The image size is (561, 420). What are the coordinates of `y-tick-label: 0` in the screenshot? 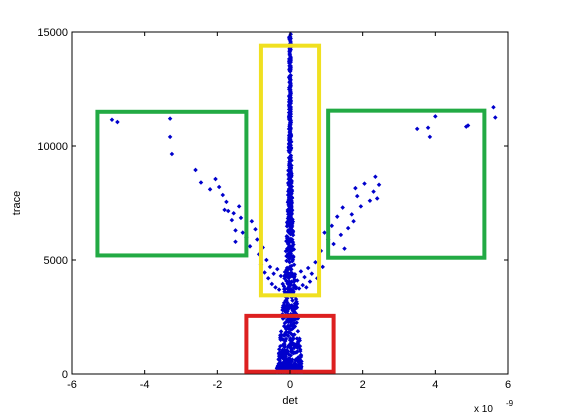 It's located at (65, 375).